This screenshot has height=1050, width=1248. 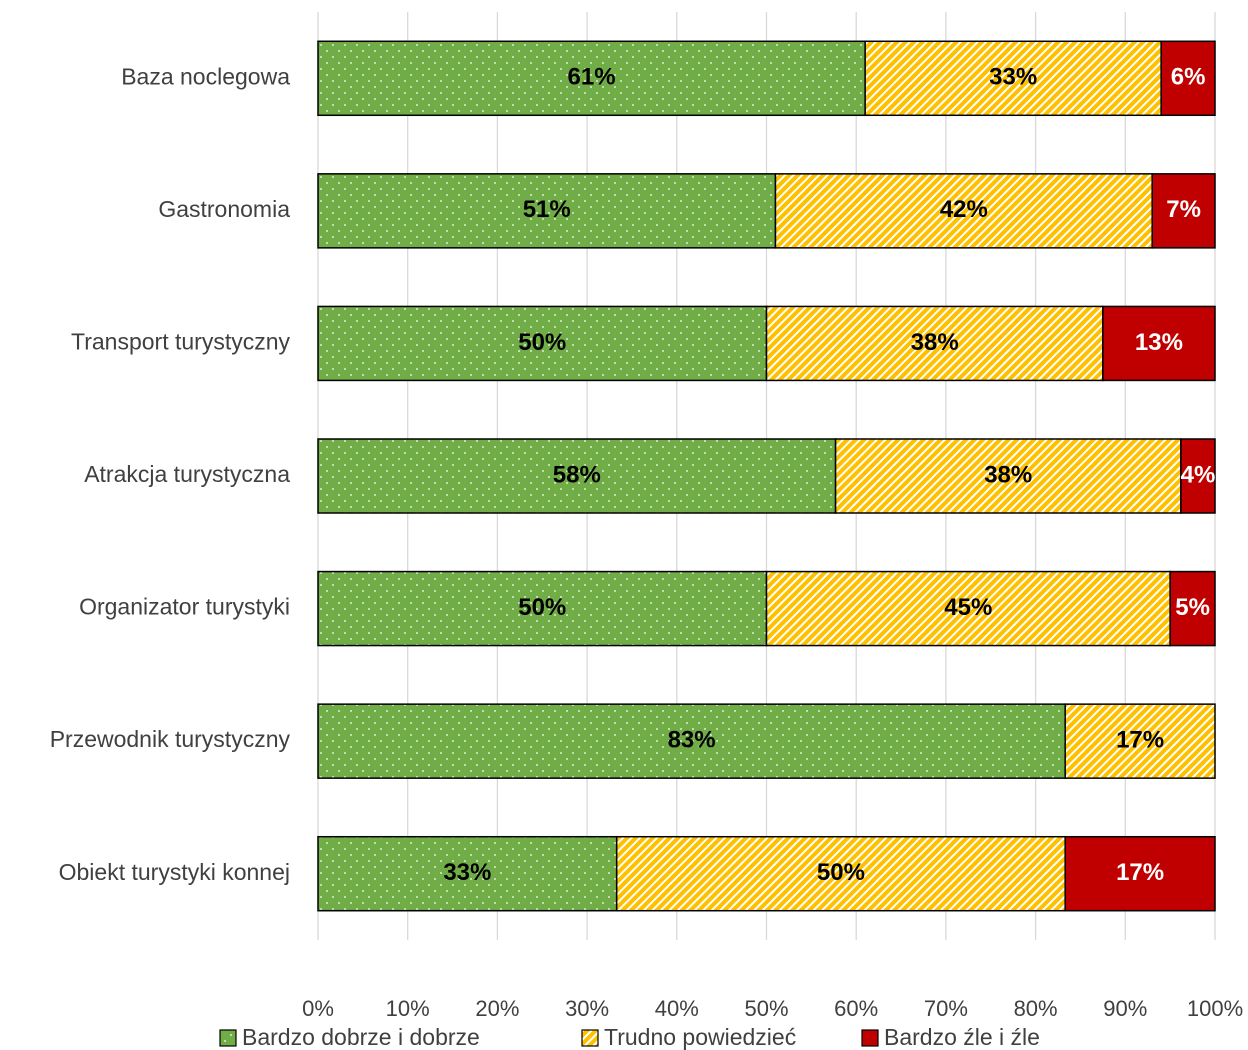 What do you see at coordinates (180, 342) in the screenshot?
I see `category-label: Transport turystyczny` at bounding box center [180, 342].